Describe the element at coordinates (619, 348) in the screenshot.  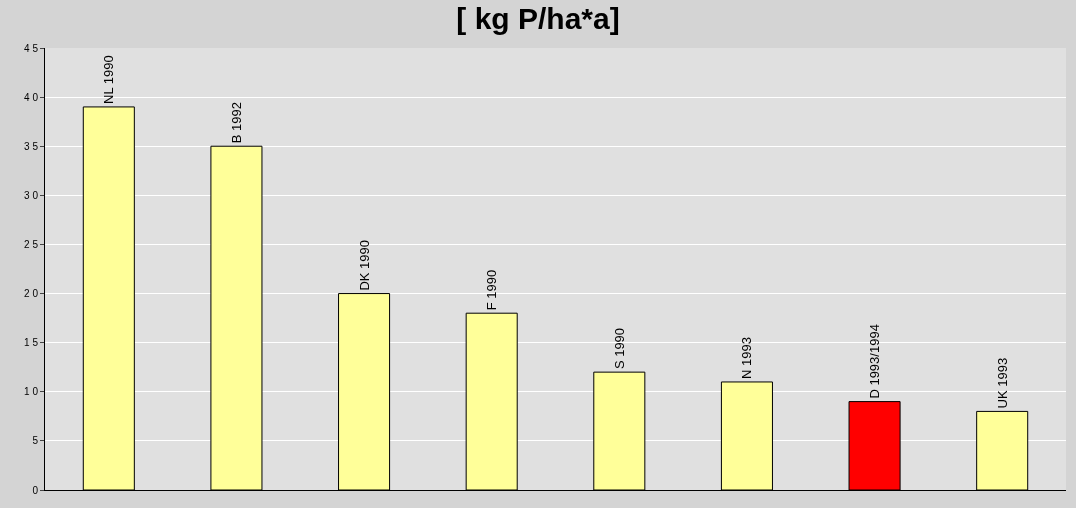
I see `x-tick-label: S 1990` at that location.